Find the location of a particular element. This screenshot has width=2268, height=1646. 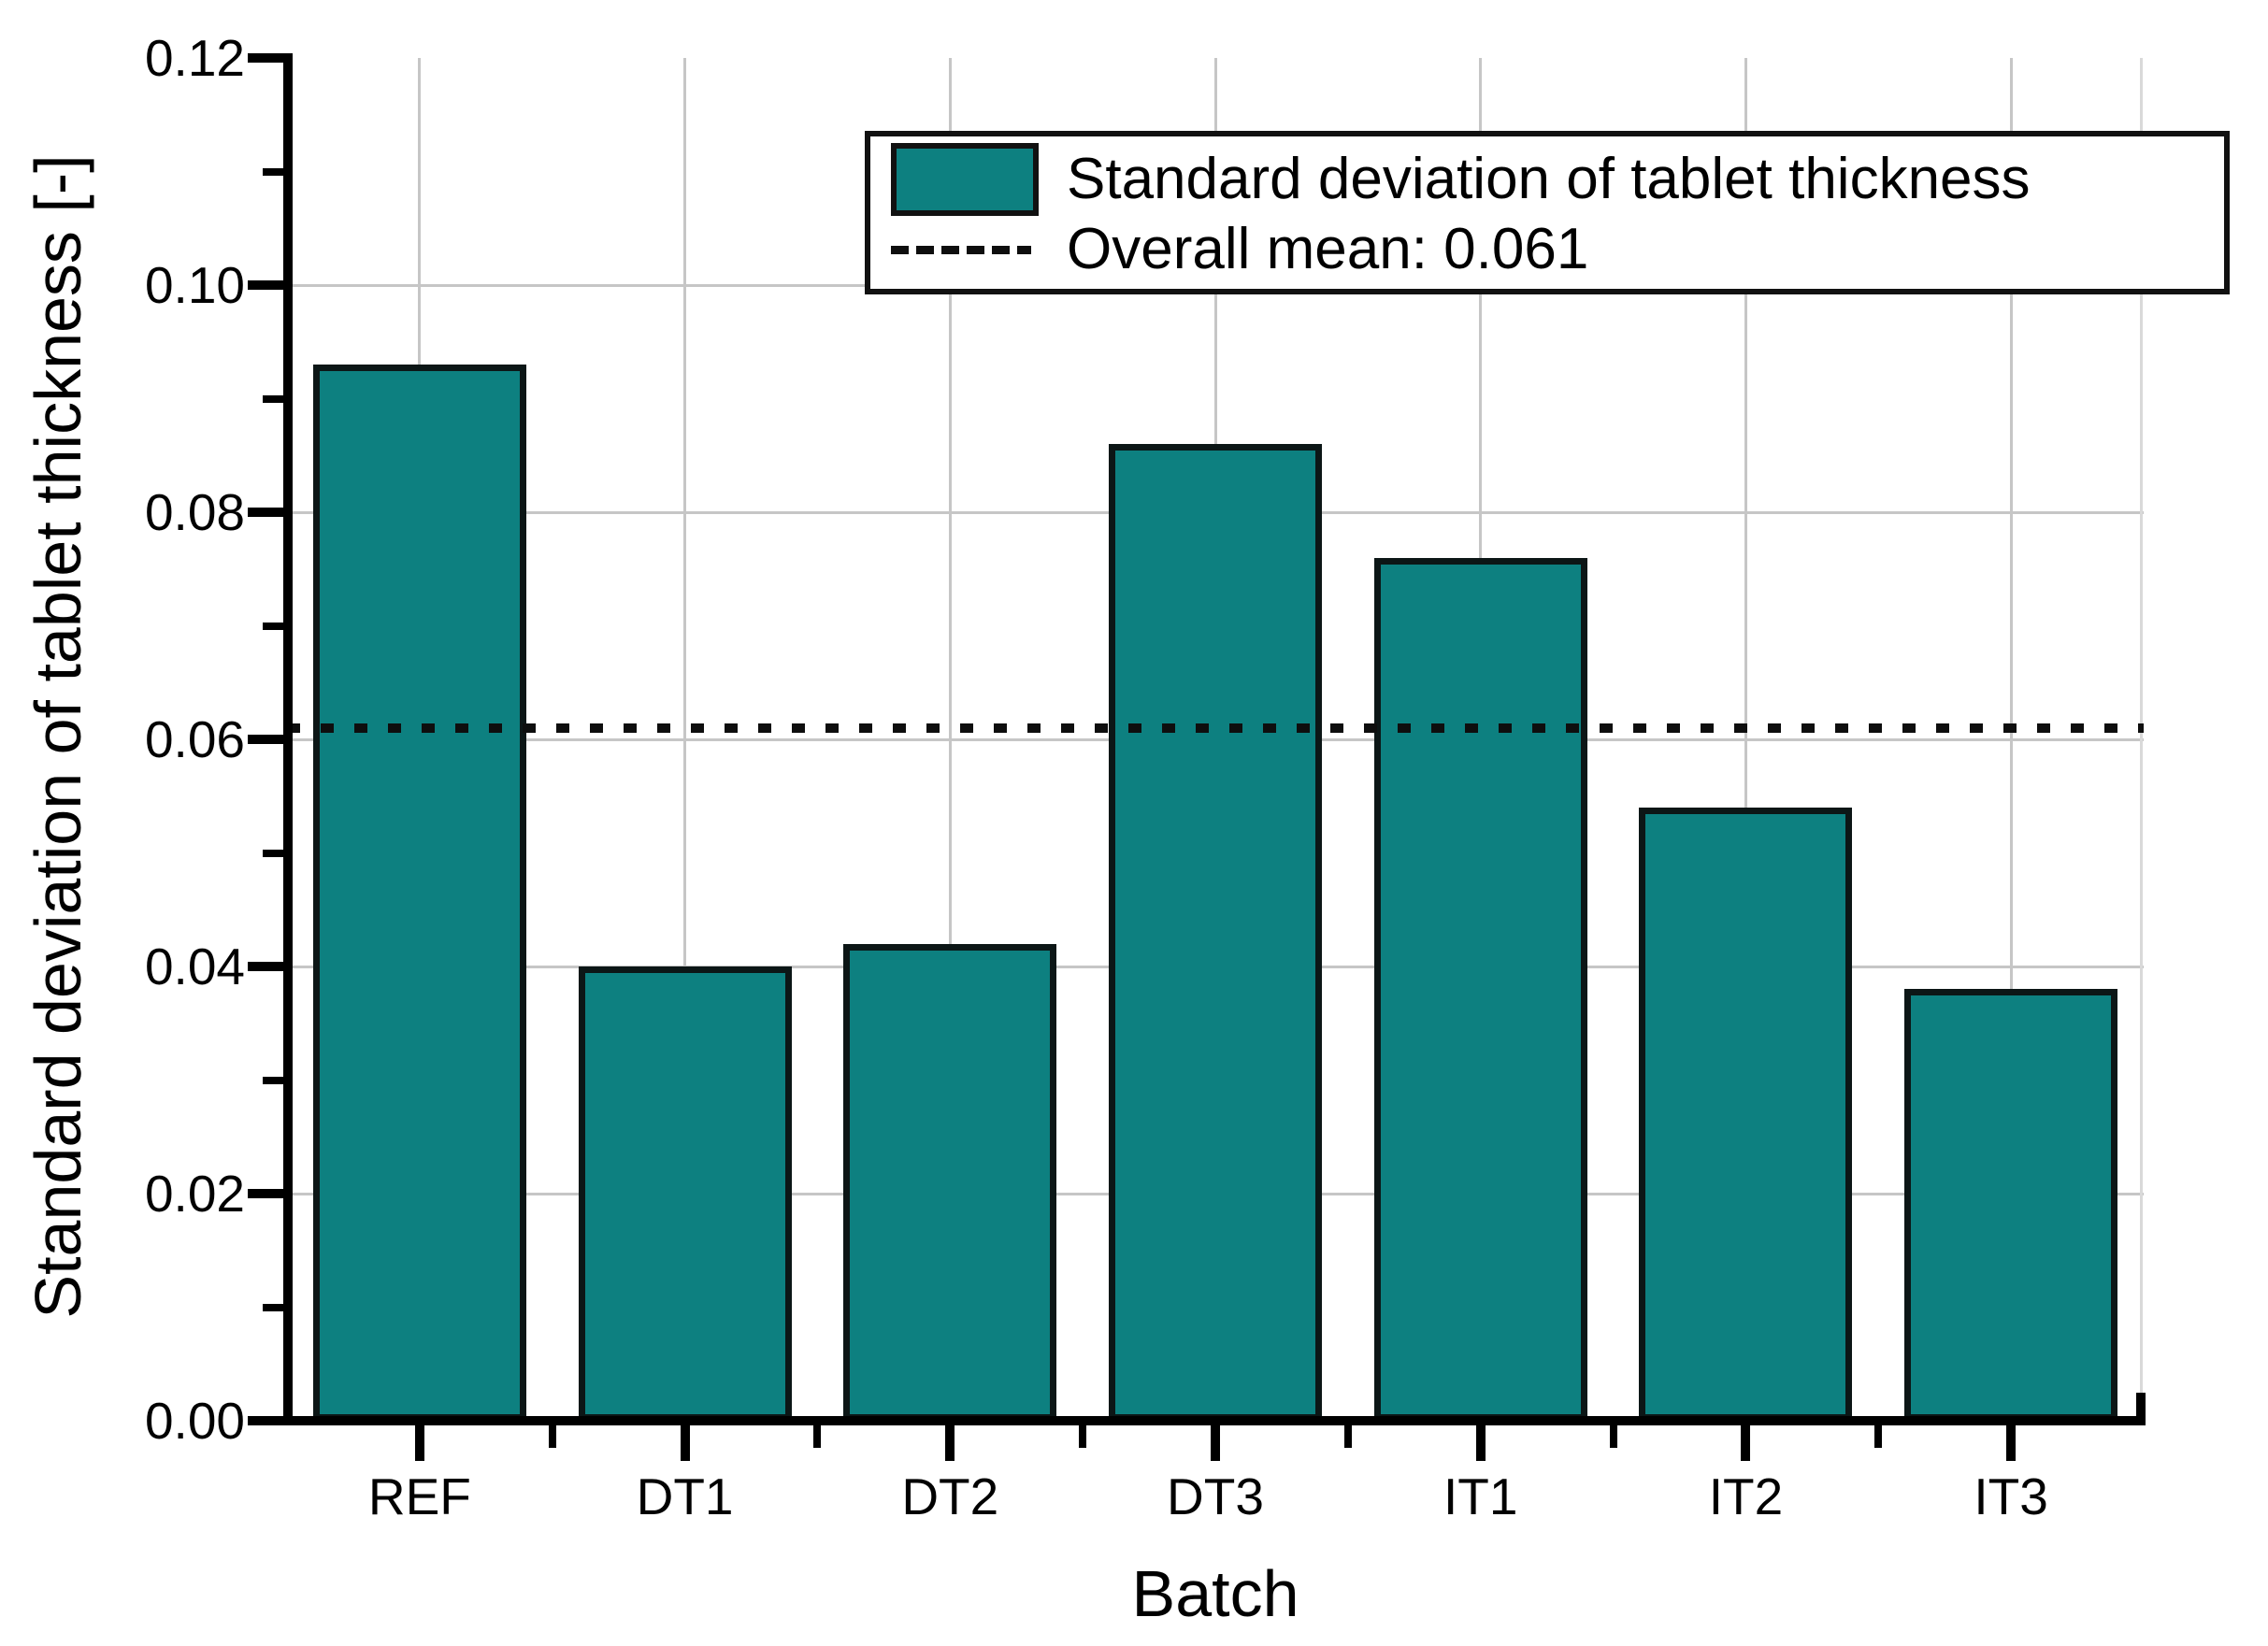

x-tick-label-IT2: IT2 is located at coordinates (1746, 1496).